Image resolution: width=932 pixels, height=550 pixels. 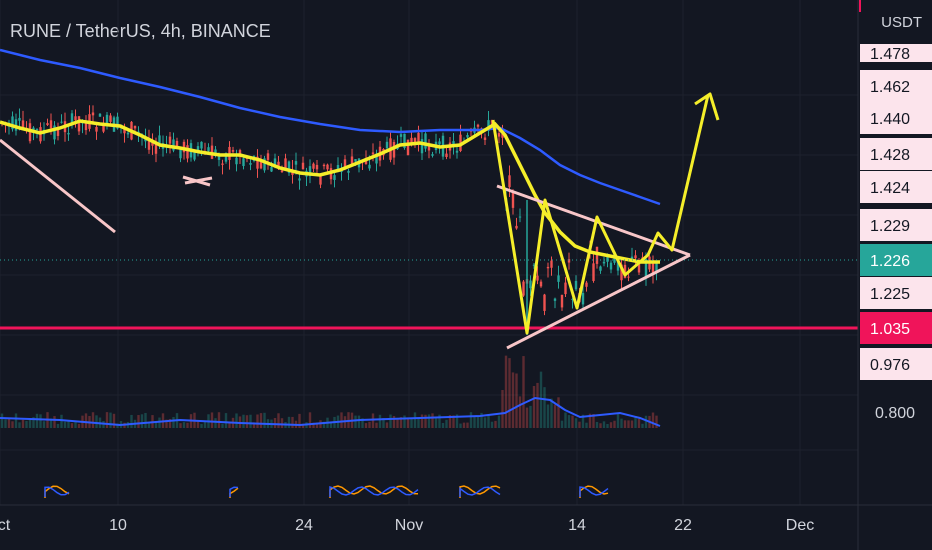 I want to click on time-tick-label: 10, so click(x=118, y=525).